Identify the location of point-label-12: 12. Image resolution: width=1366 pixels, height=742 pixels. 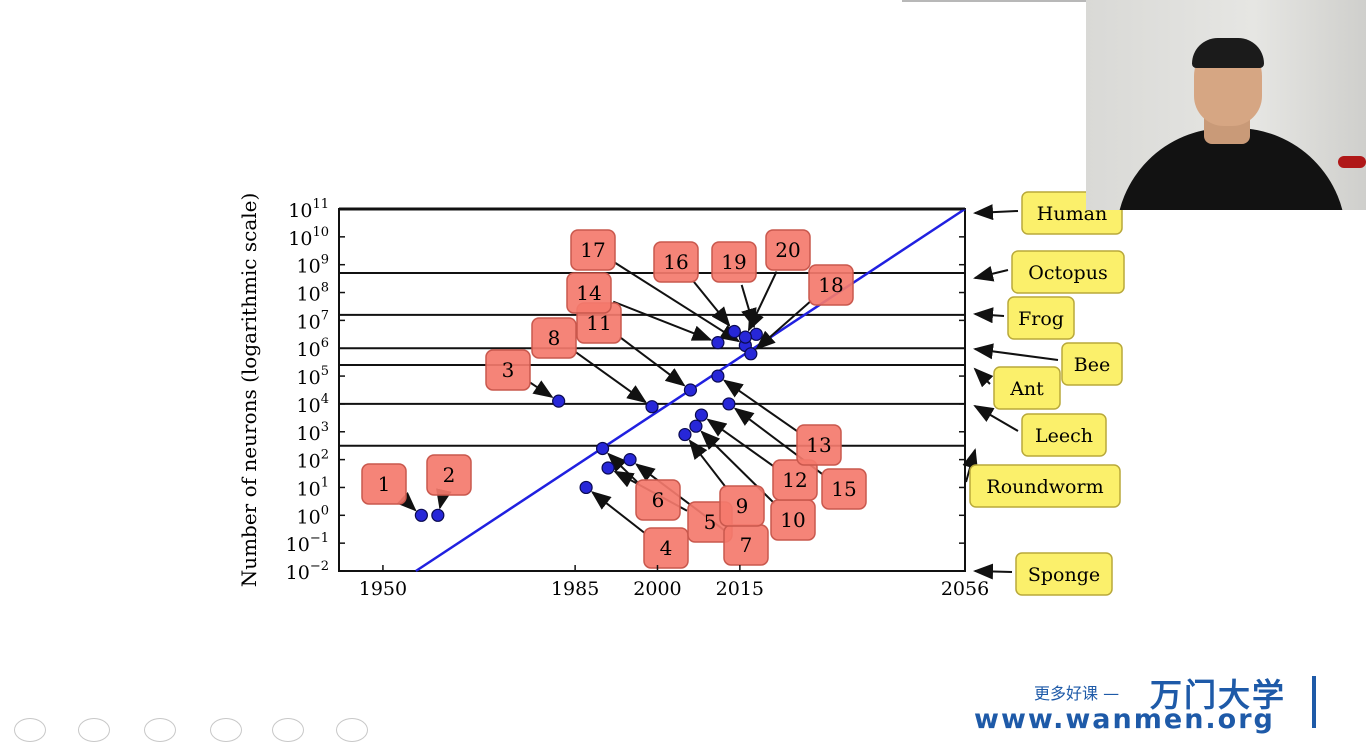
(794, 480).